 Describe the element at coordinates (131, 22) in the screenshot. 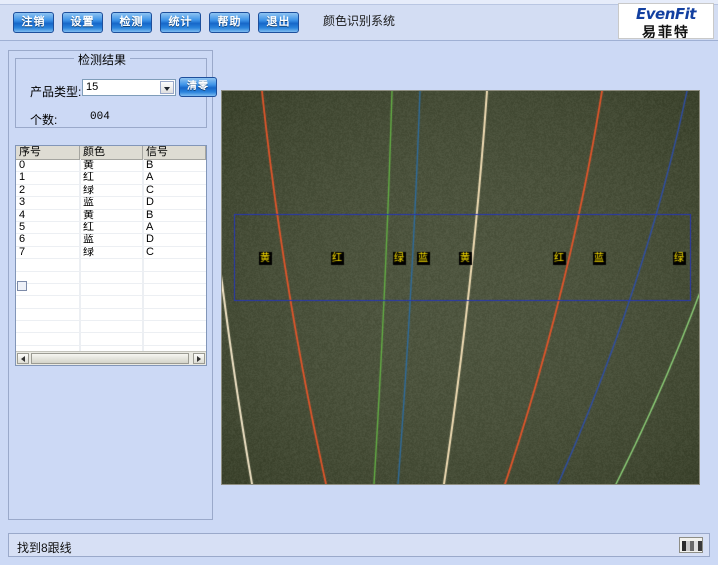

I see `toolbar-button-detect: 检测` at that location.